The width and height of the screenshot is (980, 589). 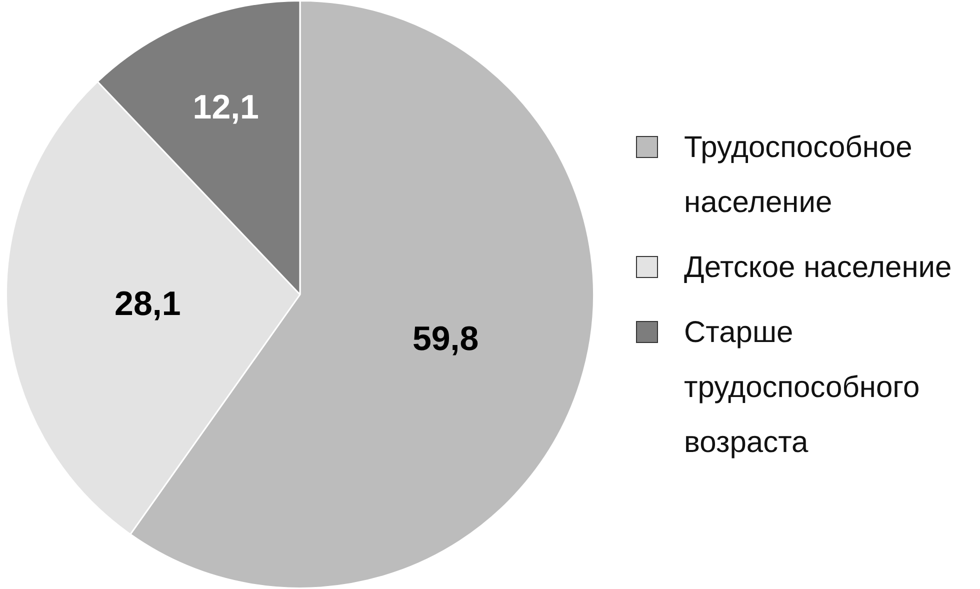 I want to click on legend-label: Детское население, so click(x=818, y=268).